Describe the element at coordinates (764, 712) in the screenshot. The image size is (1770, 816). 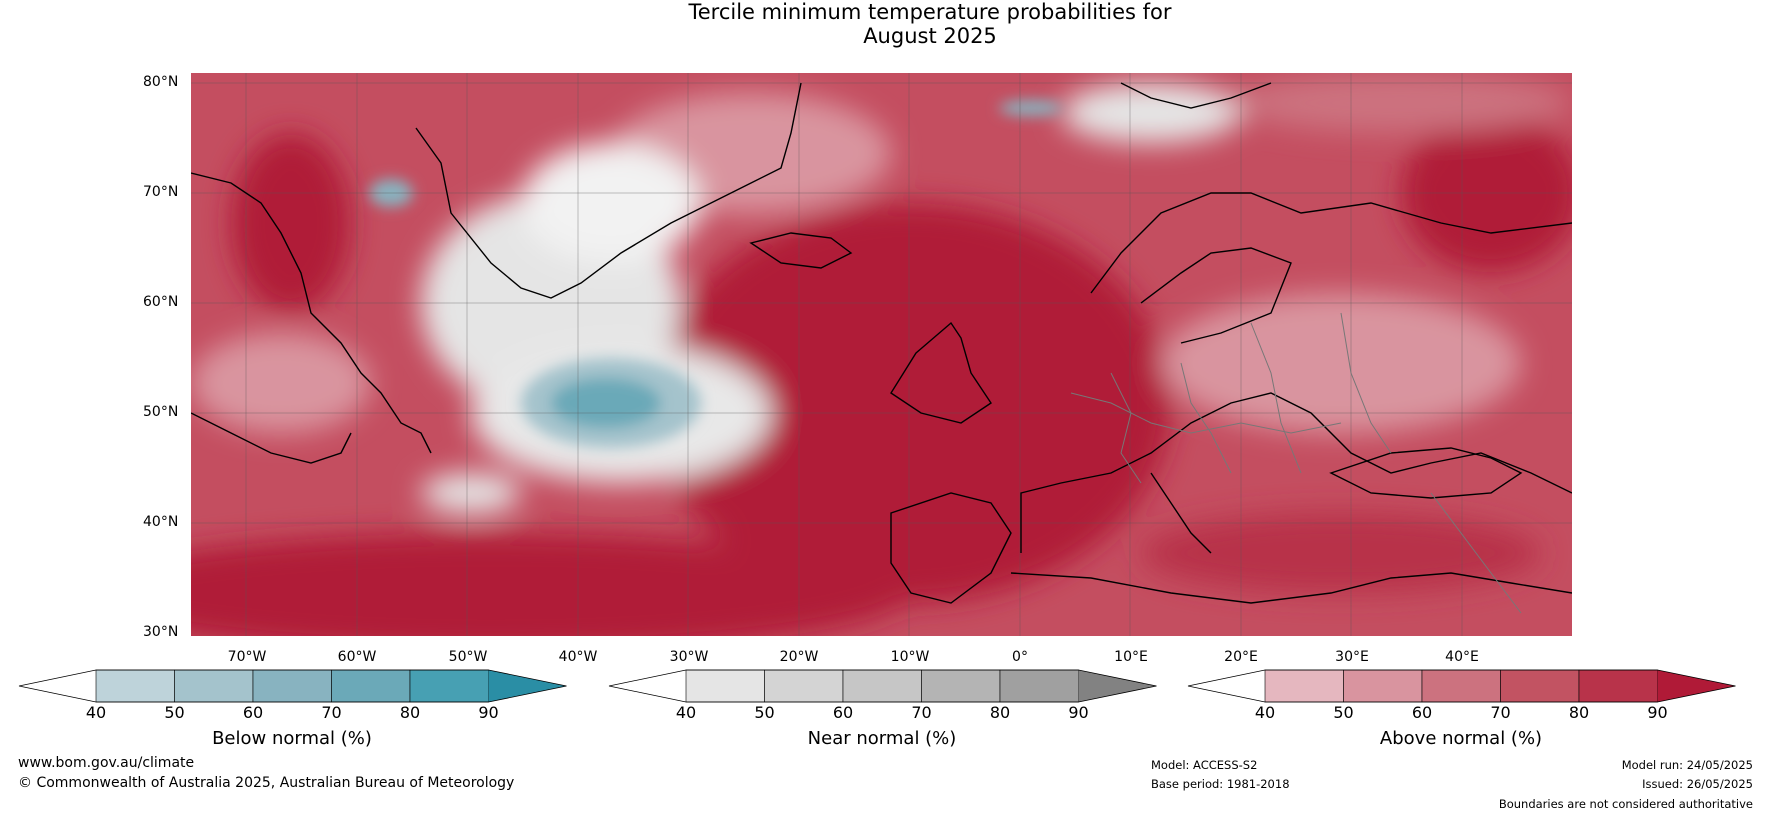
I see `near-normal-tick-label: 50` at that location.